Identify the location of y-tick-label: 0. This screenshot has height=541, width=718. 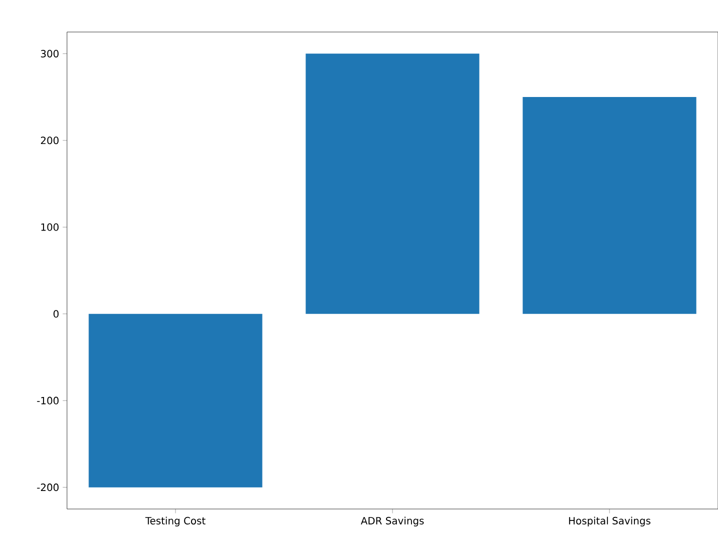
(56, 314).